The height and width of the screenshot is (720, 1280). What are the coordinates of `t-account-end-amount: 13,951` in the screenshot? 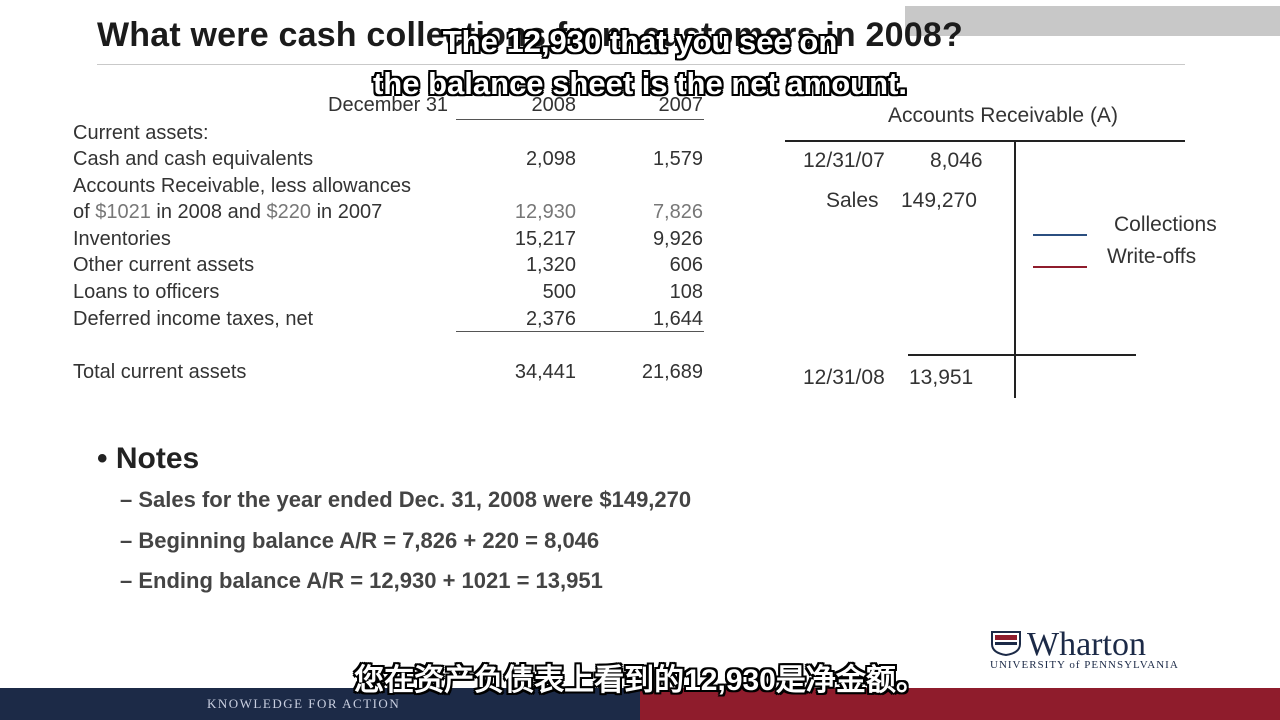 It's located at (941, 377).